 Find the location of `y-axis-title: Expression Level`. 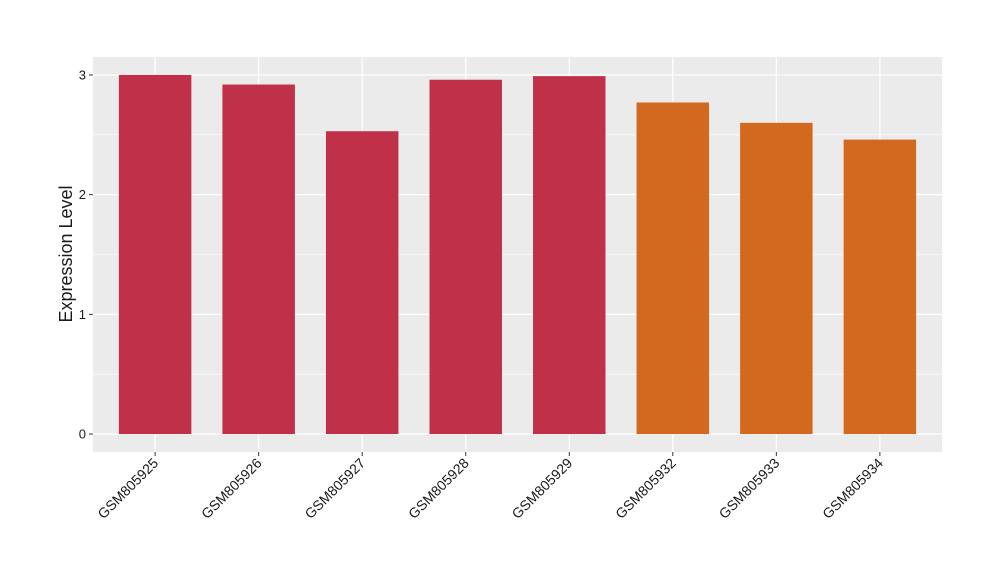

y-axis-title: Expression Level is located at coordinates (66, 253).